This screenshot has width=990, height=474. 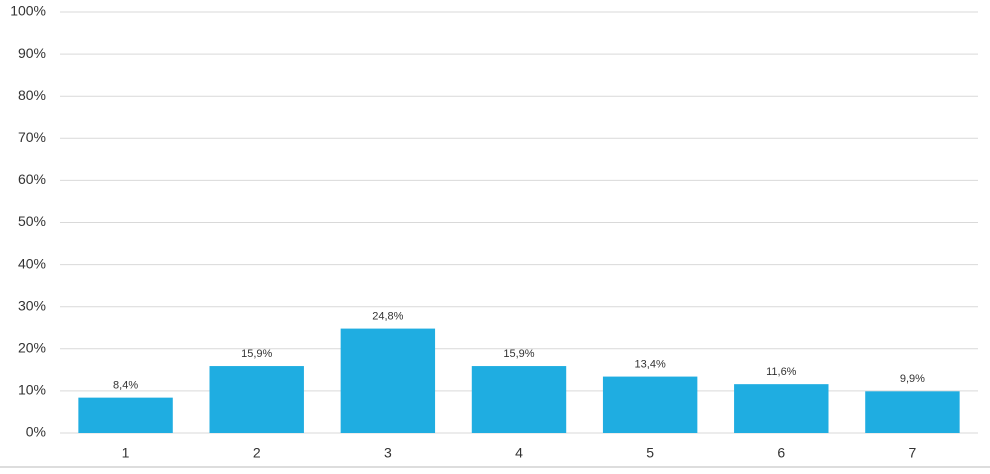 What do you see at coordinates (32, 179) in the screenshot?
I see `y-tick-label: 60%` at bounding box center [32, 179].